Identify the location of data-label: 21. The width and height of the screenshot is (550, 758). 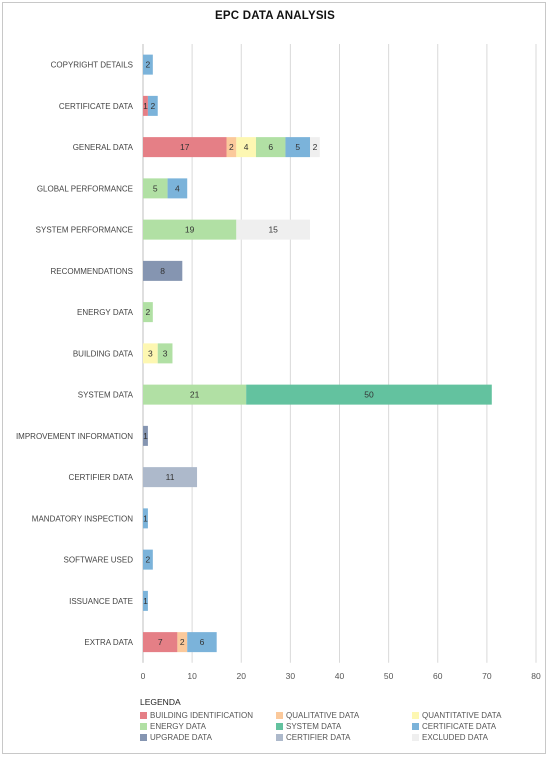
(195, 395).